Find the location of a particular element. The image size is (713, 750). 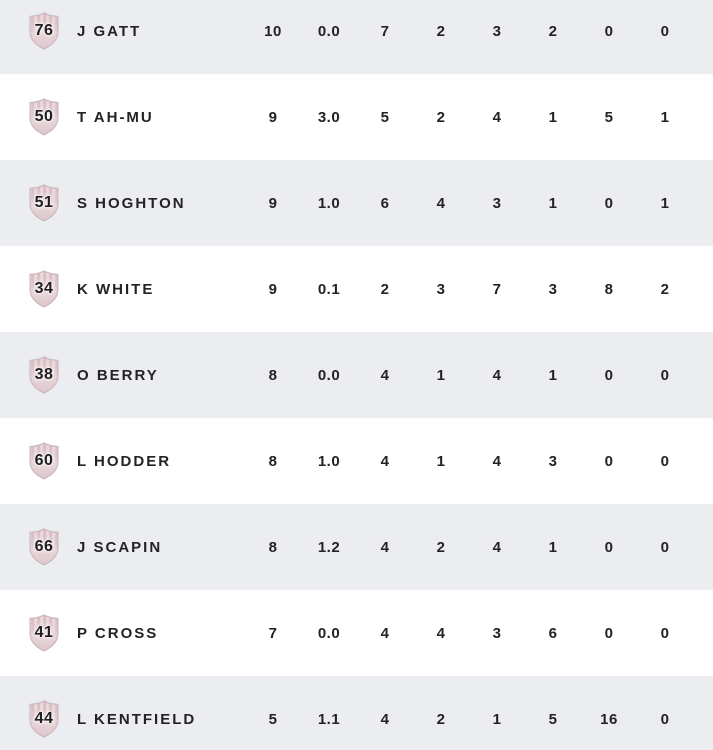

team-crest-badge: 76 is located at coordinates (44, 31).